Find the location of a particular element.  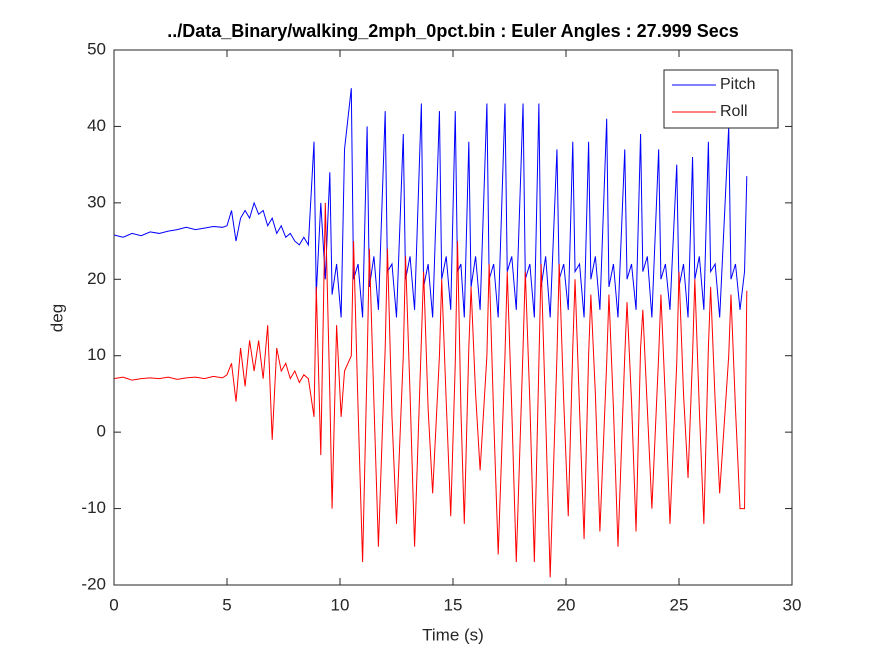

legend-box is located at coordinates (721, 99).